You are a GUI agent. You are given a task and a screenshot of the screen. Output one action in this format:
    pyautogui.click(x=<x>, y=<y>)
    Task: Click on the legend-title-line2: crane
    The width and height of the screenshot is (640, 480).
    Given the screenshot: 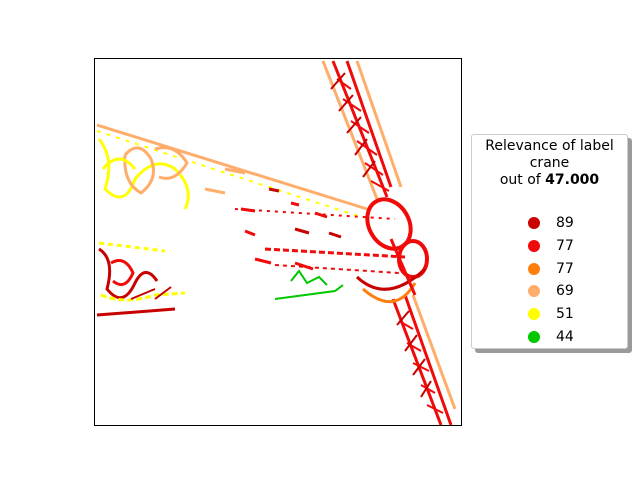 What is the action you would take?
    pyautogui.click(x=549, y=163)
    